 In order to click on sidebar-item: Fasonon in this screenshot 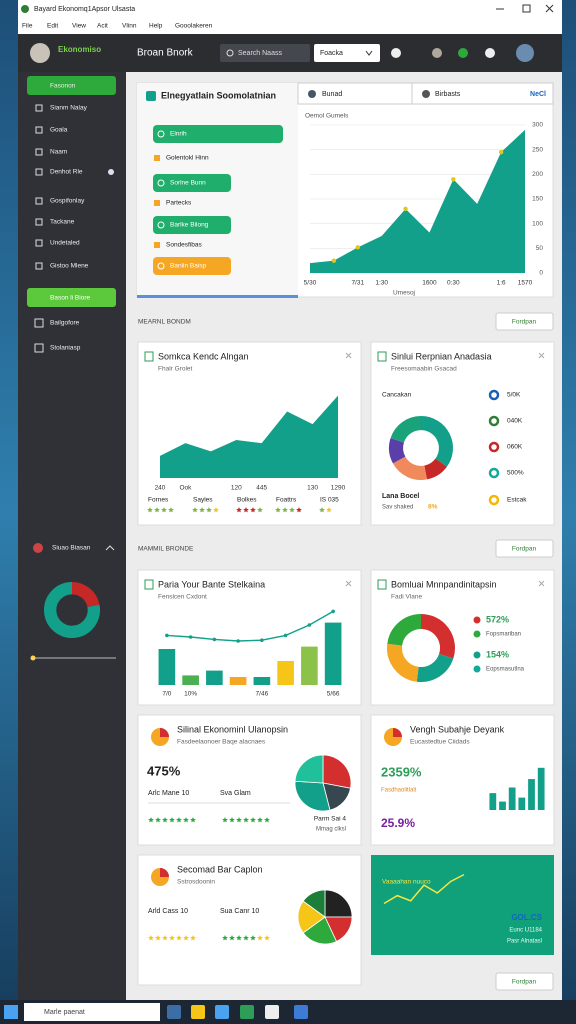, I will do `click(63, 86)`.